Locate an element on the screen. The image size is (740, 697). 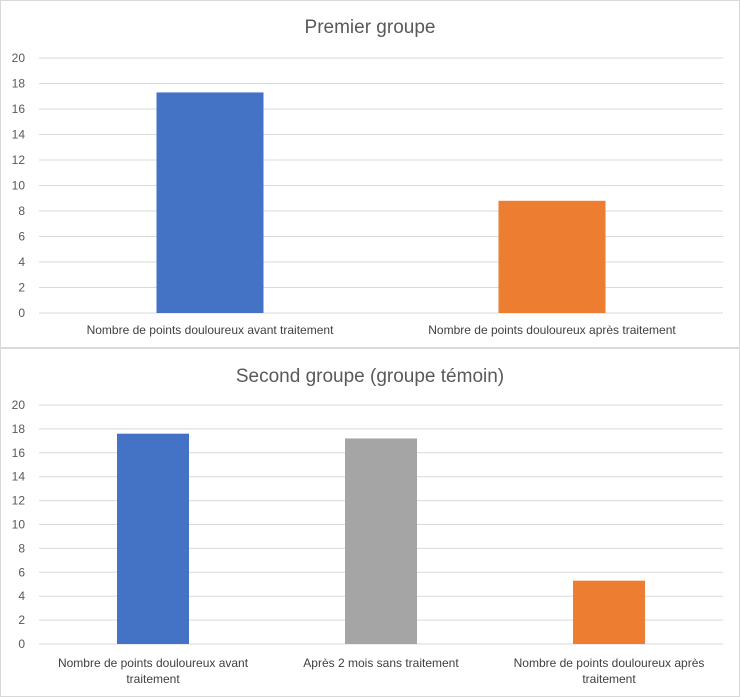
category-label: Après 2 mois sans traitement is located at coordinates (381, 663).